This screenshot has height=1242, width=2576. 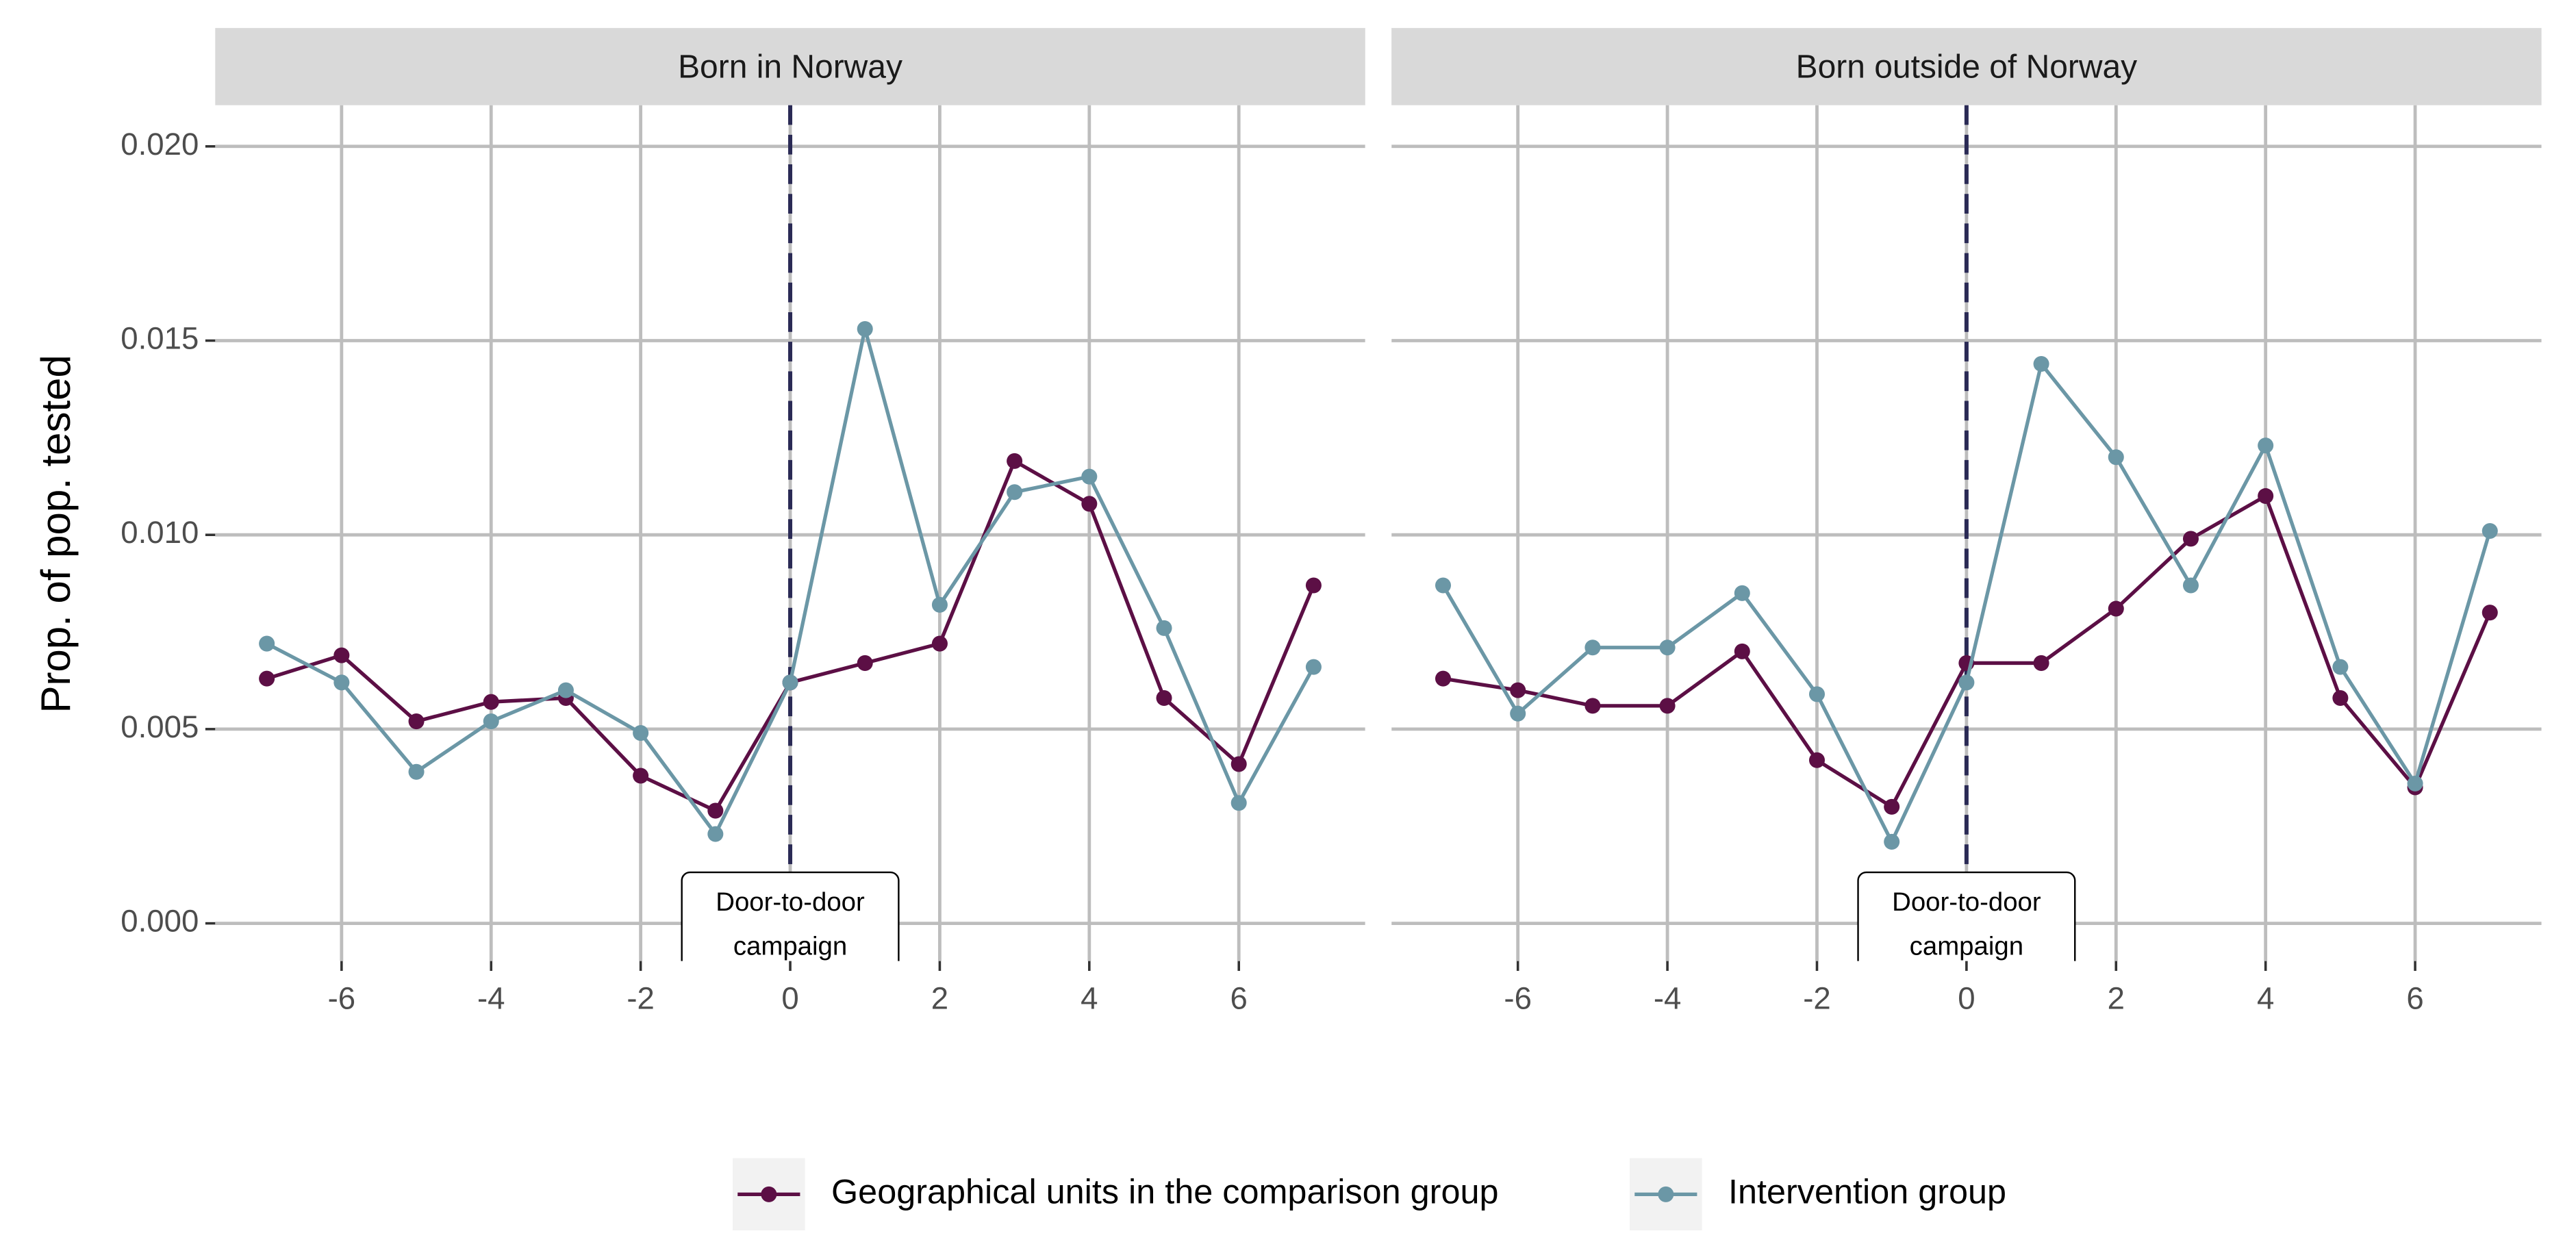 I want to click on strip-title: Born in Norway, so click(x=790, y=68).